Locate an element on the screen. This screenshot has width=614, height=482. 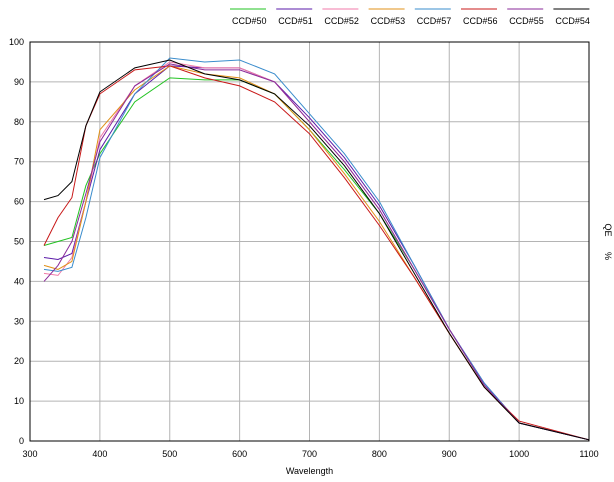
x-tick-label: 900 is located at coordinates (449, 454).